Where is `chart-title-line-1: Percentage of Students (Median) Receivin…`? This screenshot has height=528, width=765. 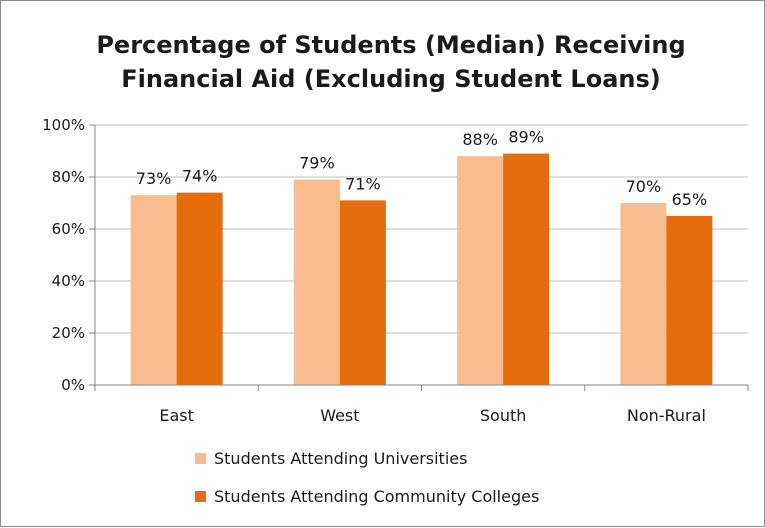 chart-title-line-1: Percentage of Students (Median) Receivin… is located at coordinates (390, 45).